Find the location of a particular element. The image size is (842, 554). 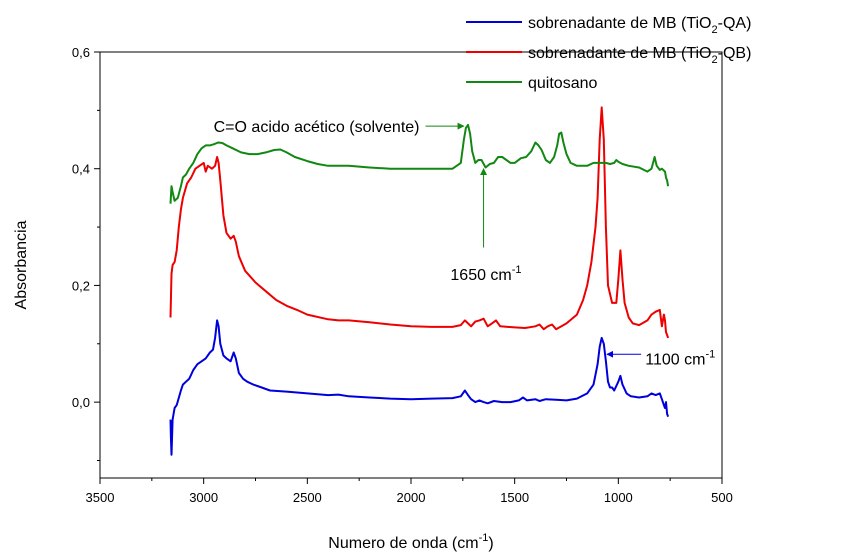

y-axis: 0,0 0,2 0,4 0,6 is located at coordinates (86, 252).